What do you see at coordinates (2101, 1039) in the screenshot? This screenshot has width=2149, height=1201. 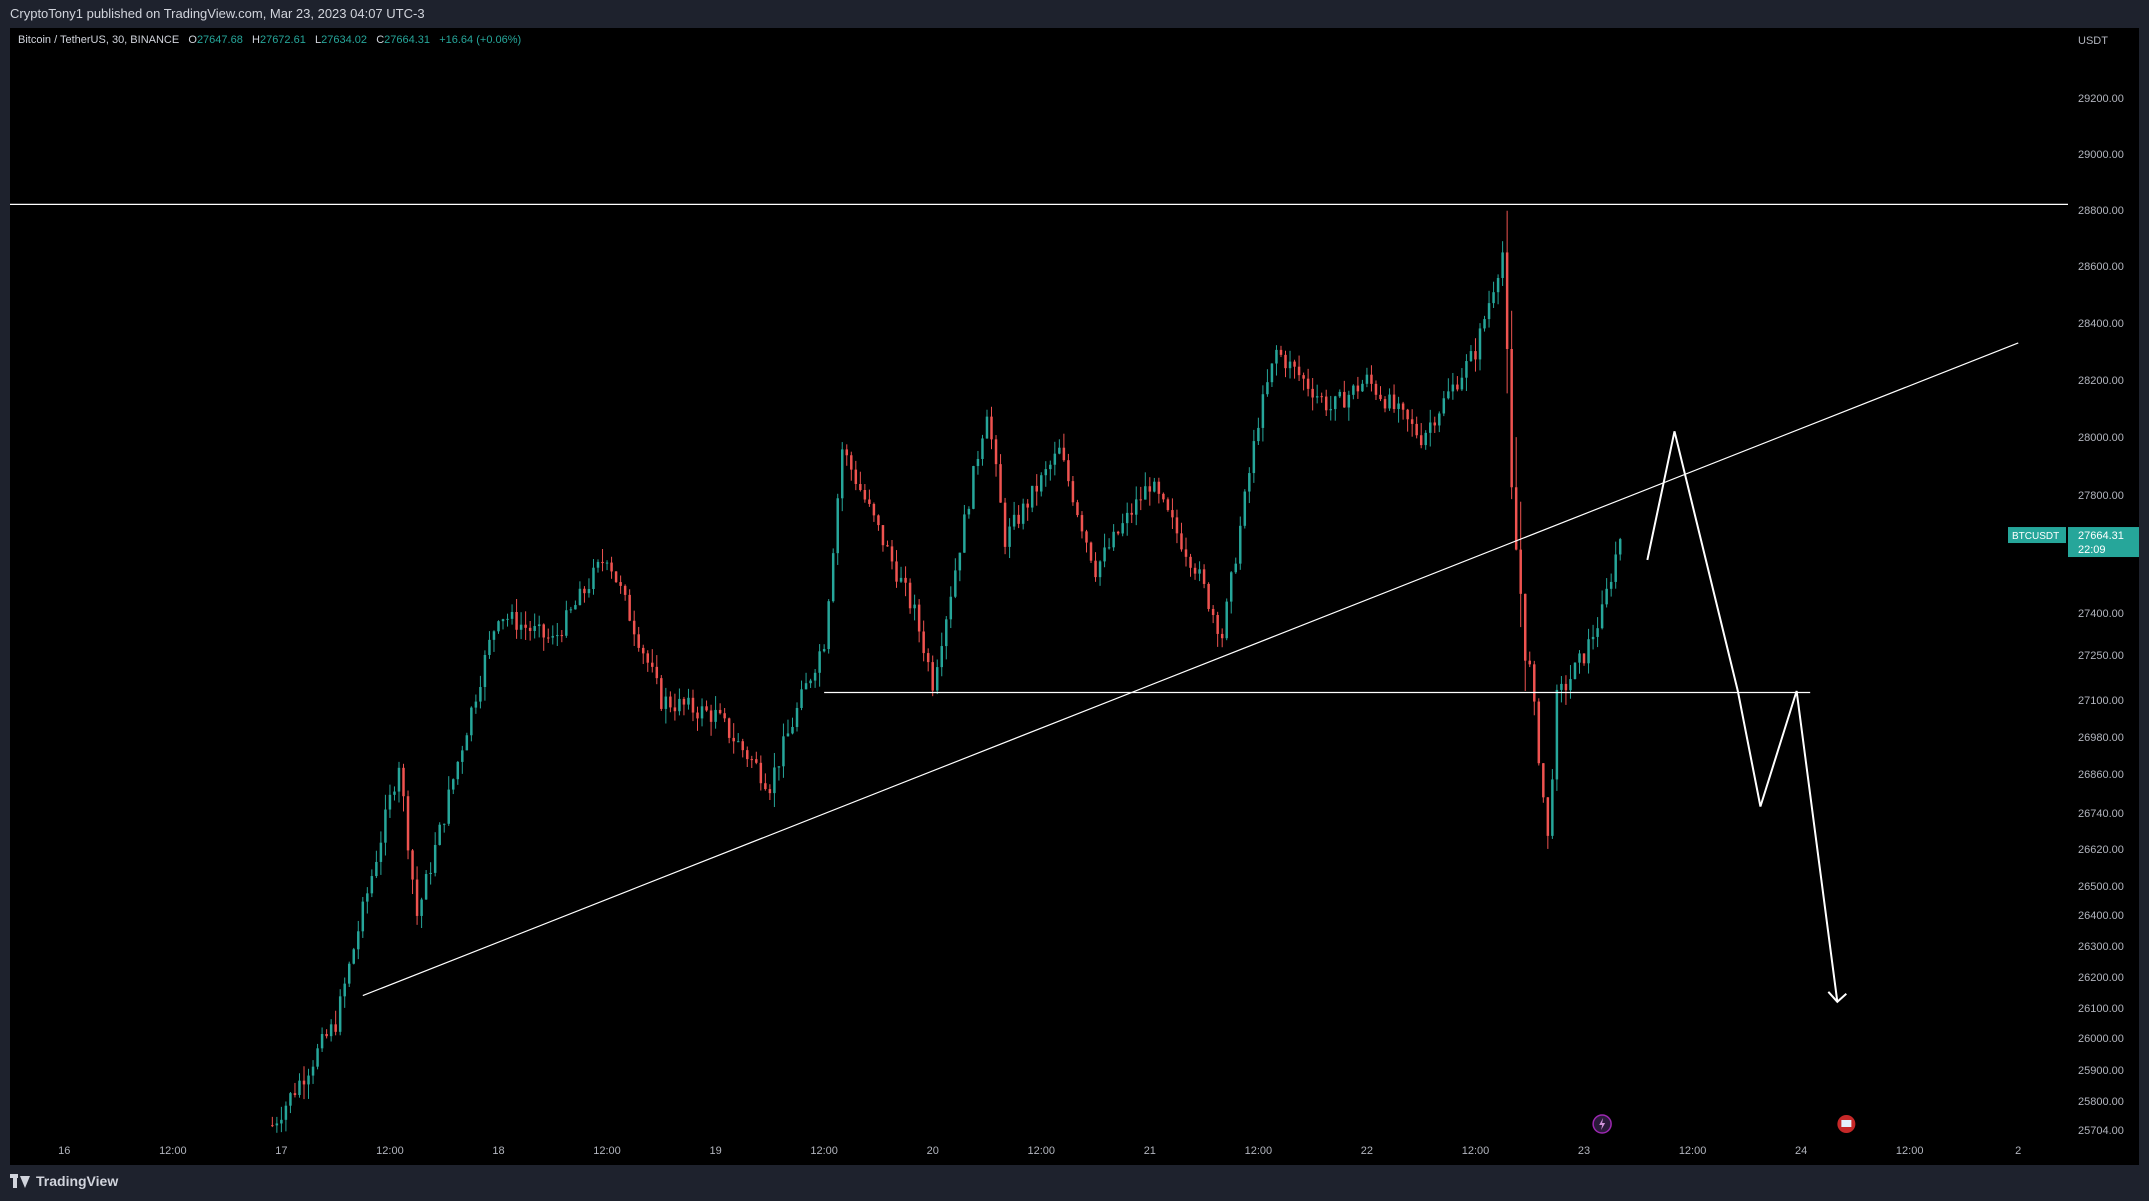 I see `y-tick-label: 26000.00` at bounding box center [2101, 1039].